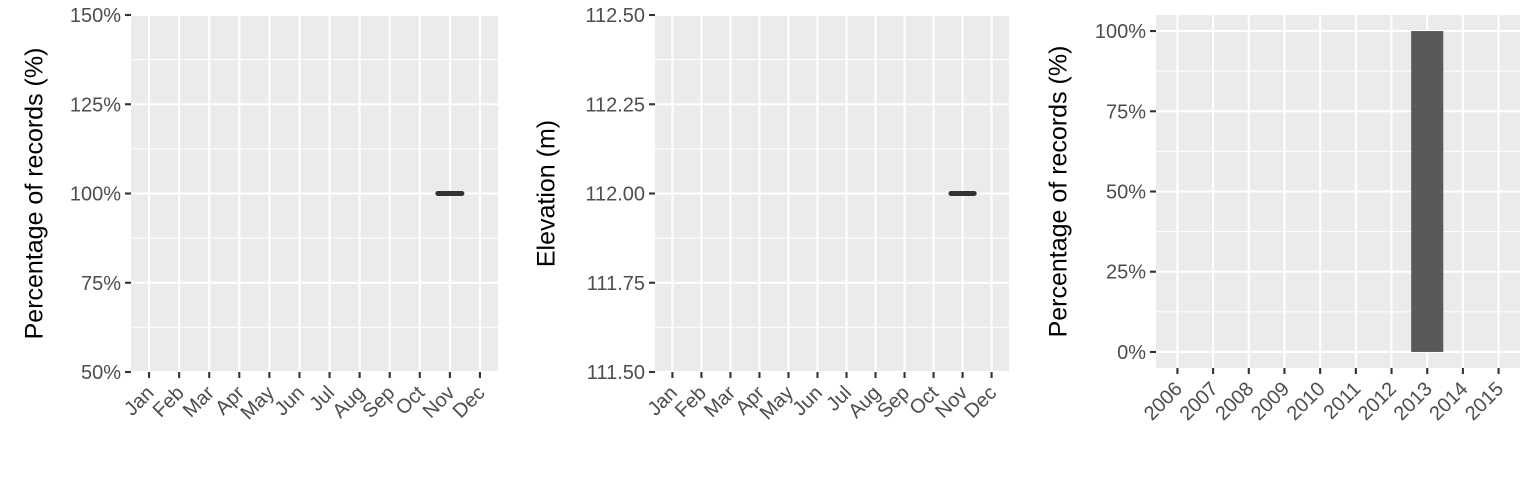 This screenshot has width=1536, height=480. I want to click on y-tick-label: 111.75, so click(616, 284).